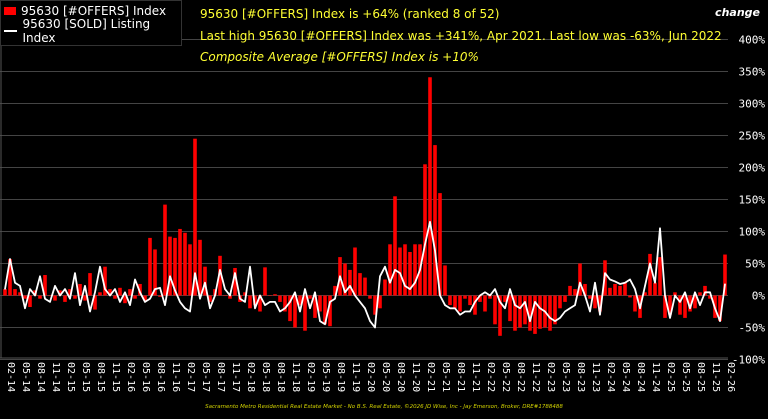  What do you see at coordinates (565, 377) in the screenshot?
I see `x-tick-label: 05-23` at bounding box center [565, 377].